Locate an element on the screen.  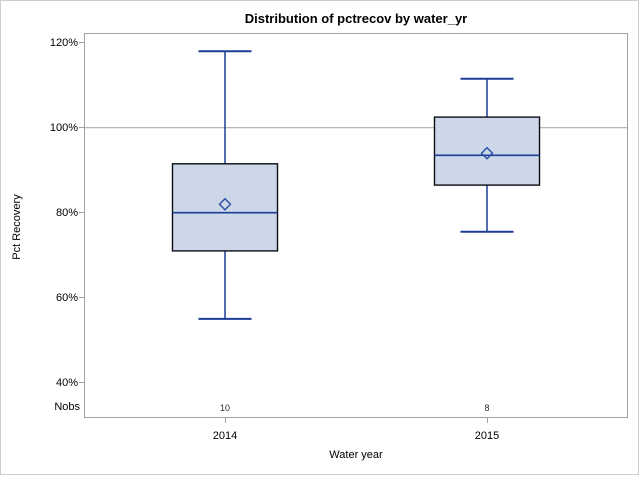
x-axis-title: Water year is located at coordinates (356, 455).